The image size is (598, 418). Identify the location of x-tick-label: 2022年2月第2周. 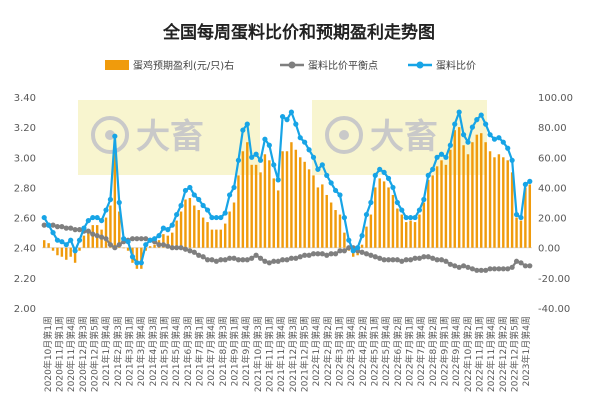
(328, 351).